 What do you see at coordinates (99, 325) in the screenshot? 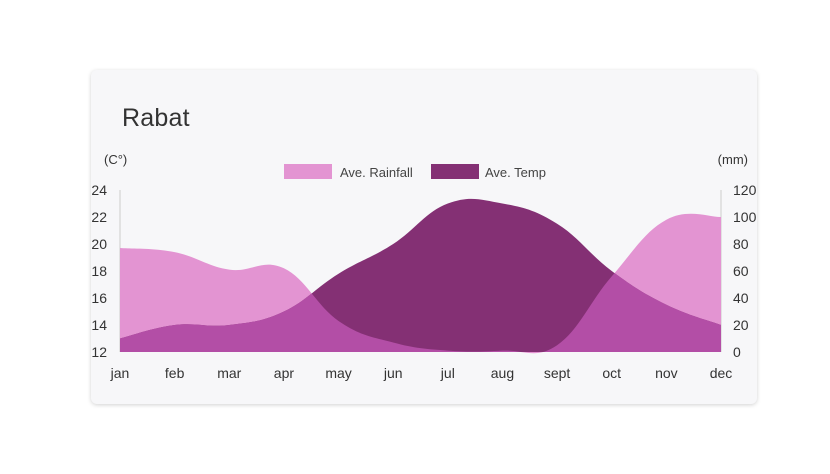
I see `y-left-tick-label: 14` at bounding box center [99, 325].